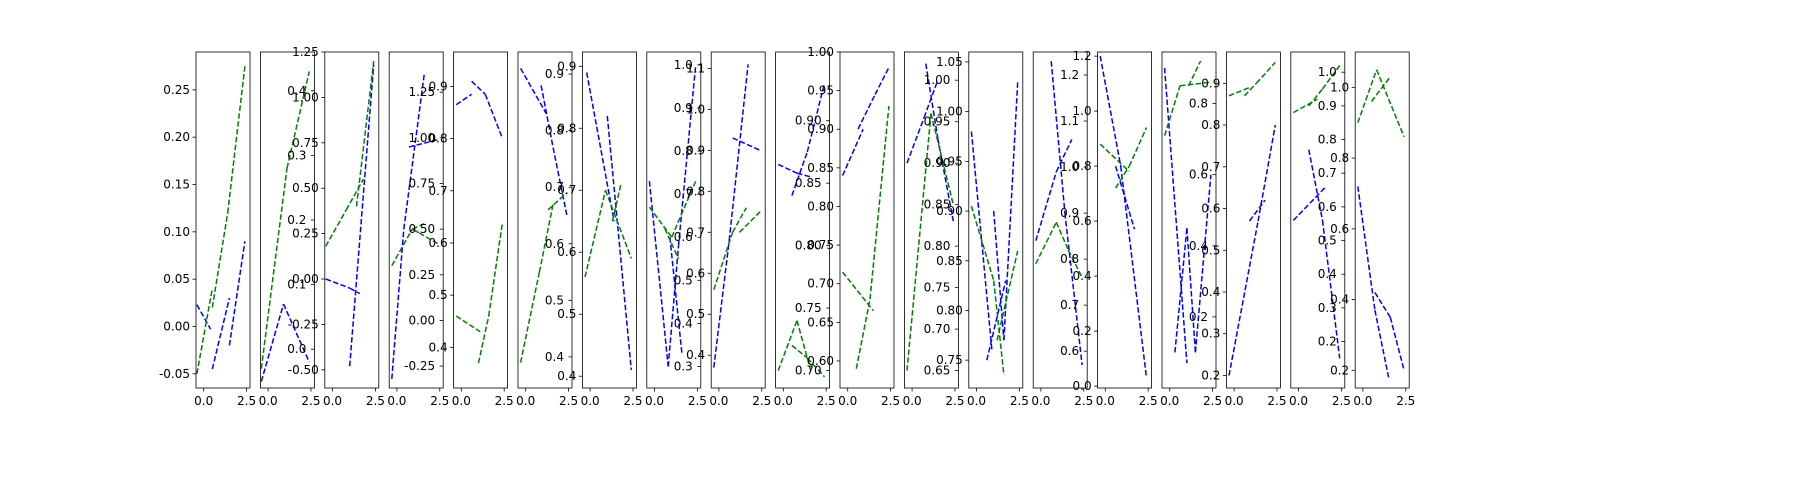 This screenshot has width=1800, height=504. Describe the element at coordinates (820, 206) in the screenshot. I see `y-tick-label: 0.80` at that location.